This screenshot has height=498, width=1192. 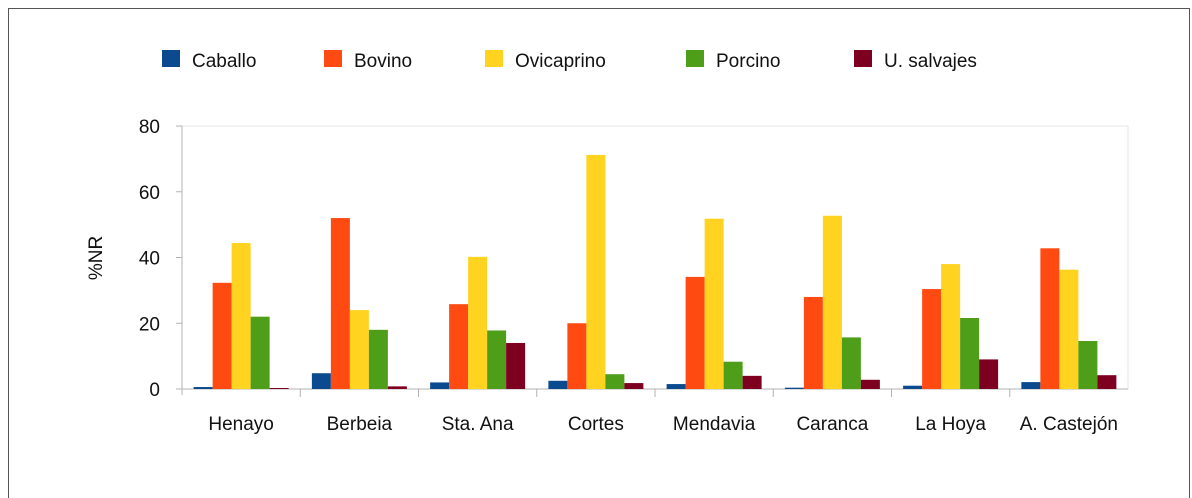 I want to click on legend-label: Ovicaprino, so click(x=560, y=61).